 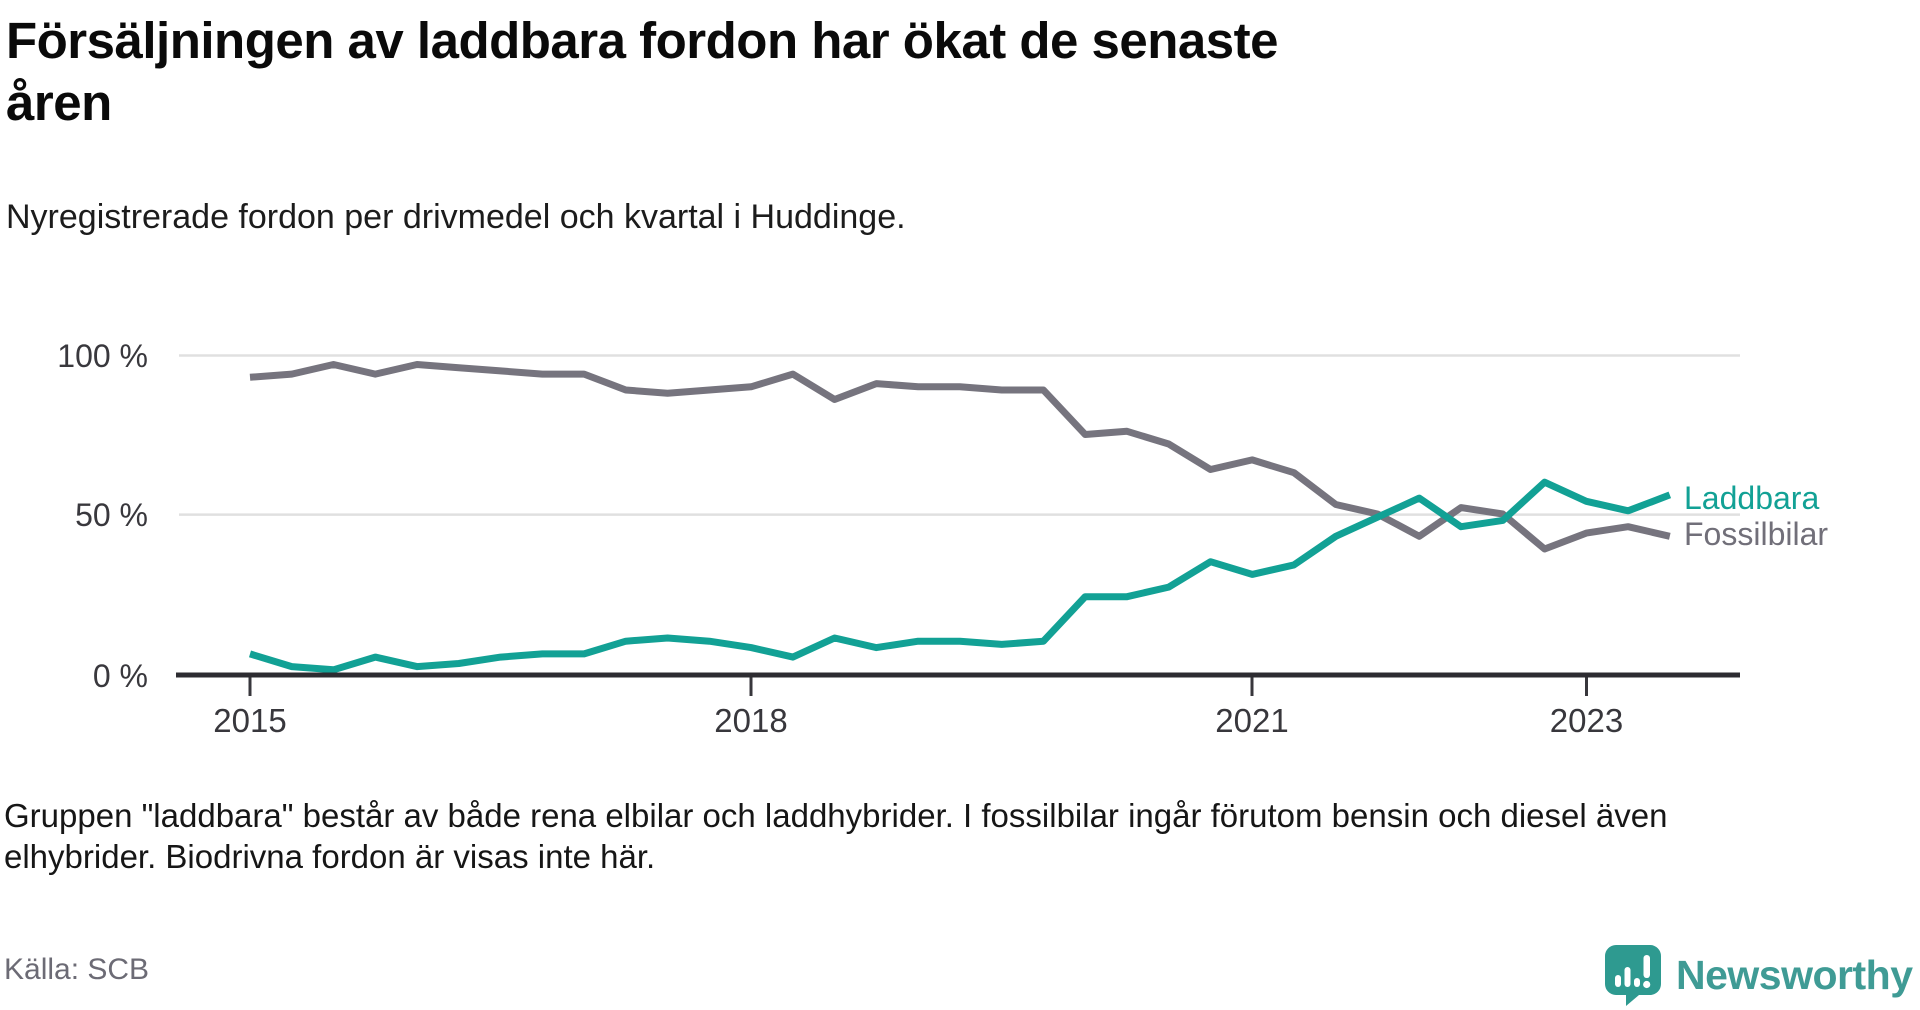 I want to click on source-label: Källa: SCB, so click(x=77, y=969).